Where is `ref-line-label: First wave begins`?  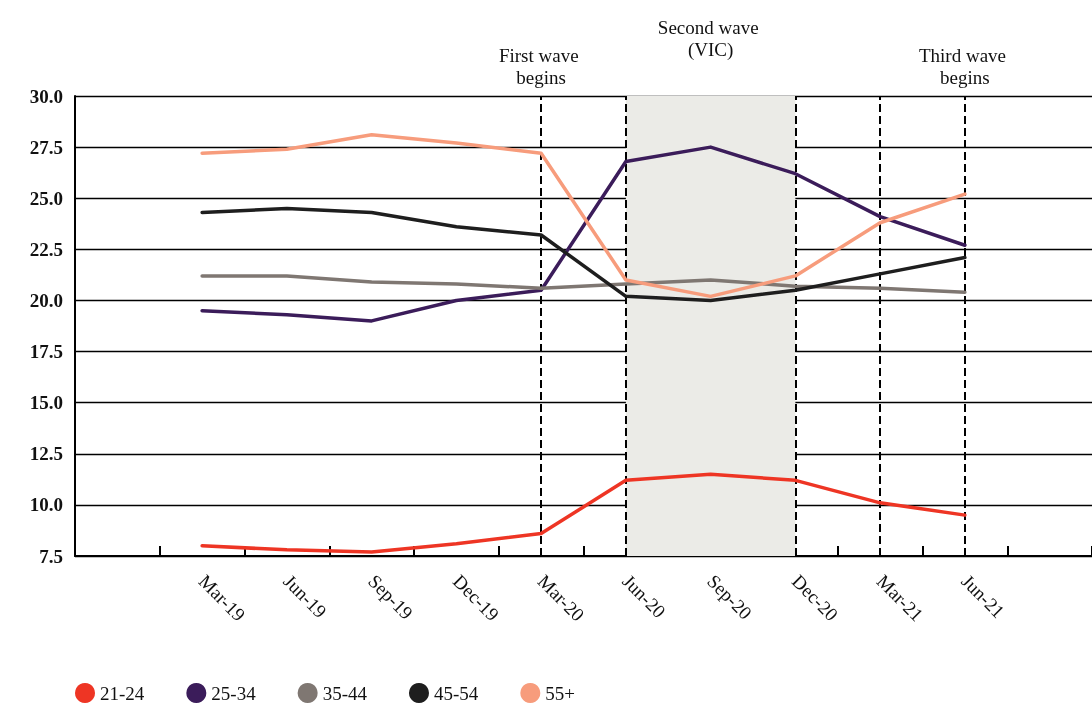
ref-line-label: First wave begins is located at coordinates (541, 66).